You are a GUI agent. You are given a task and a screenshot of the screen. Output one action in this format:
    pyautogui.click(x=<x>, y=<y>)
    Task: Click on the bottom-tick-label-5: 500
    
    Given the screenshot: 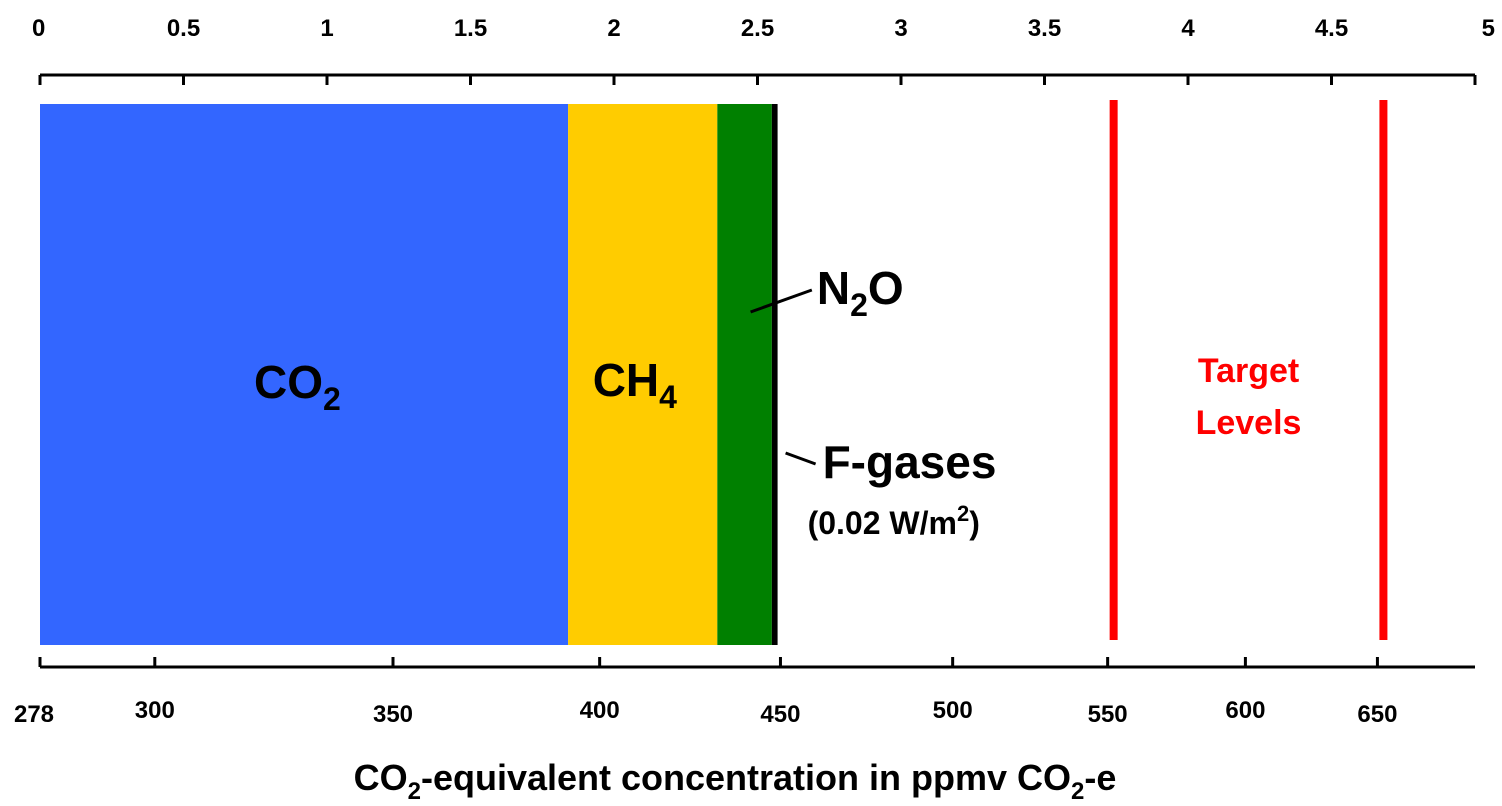 What is the action you would take?
    pyautogui.click(x=953, y=710)
    